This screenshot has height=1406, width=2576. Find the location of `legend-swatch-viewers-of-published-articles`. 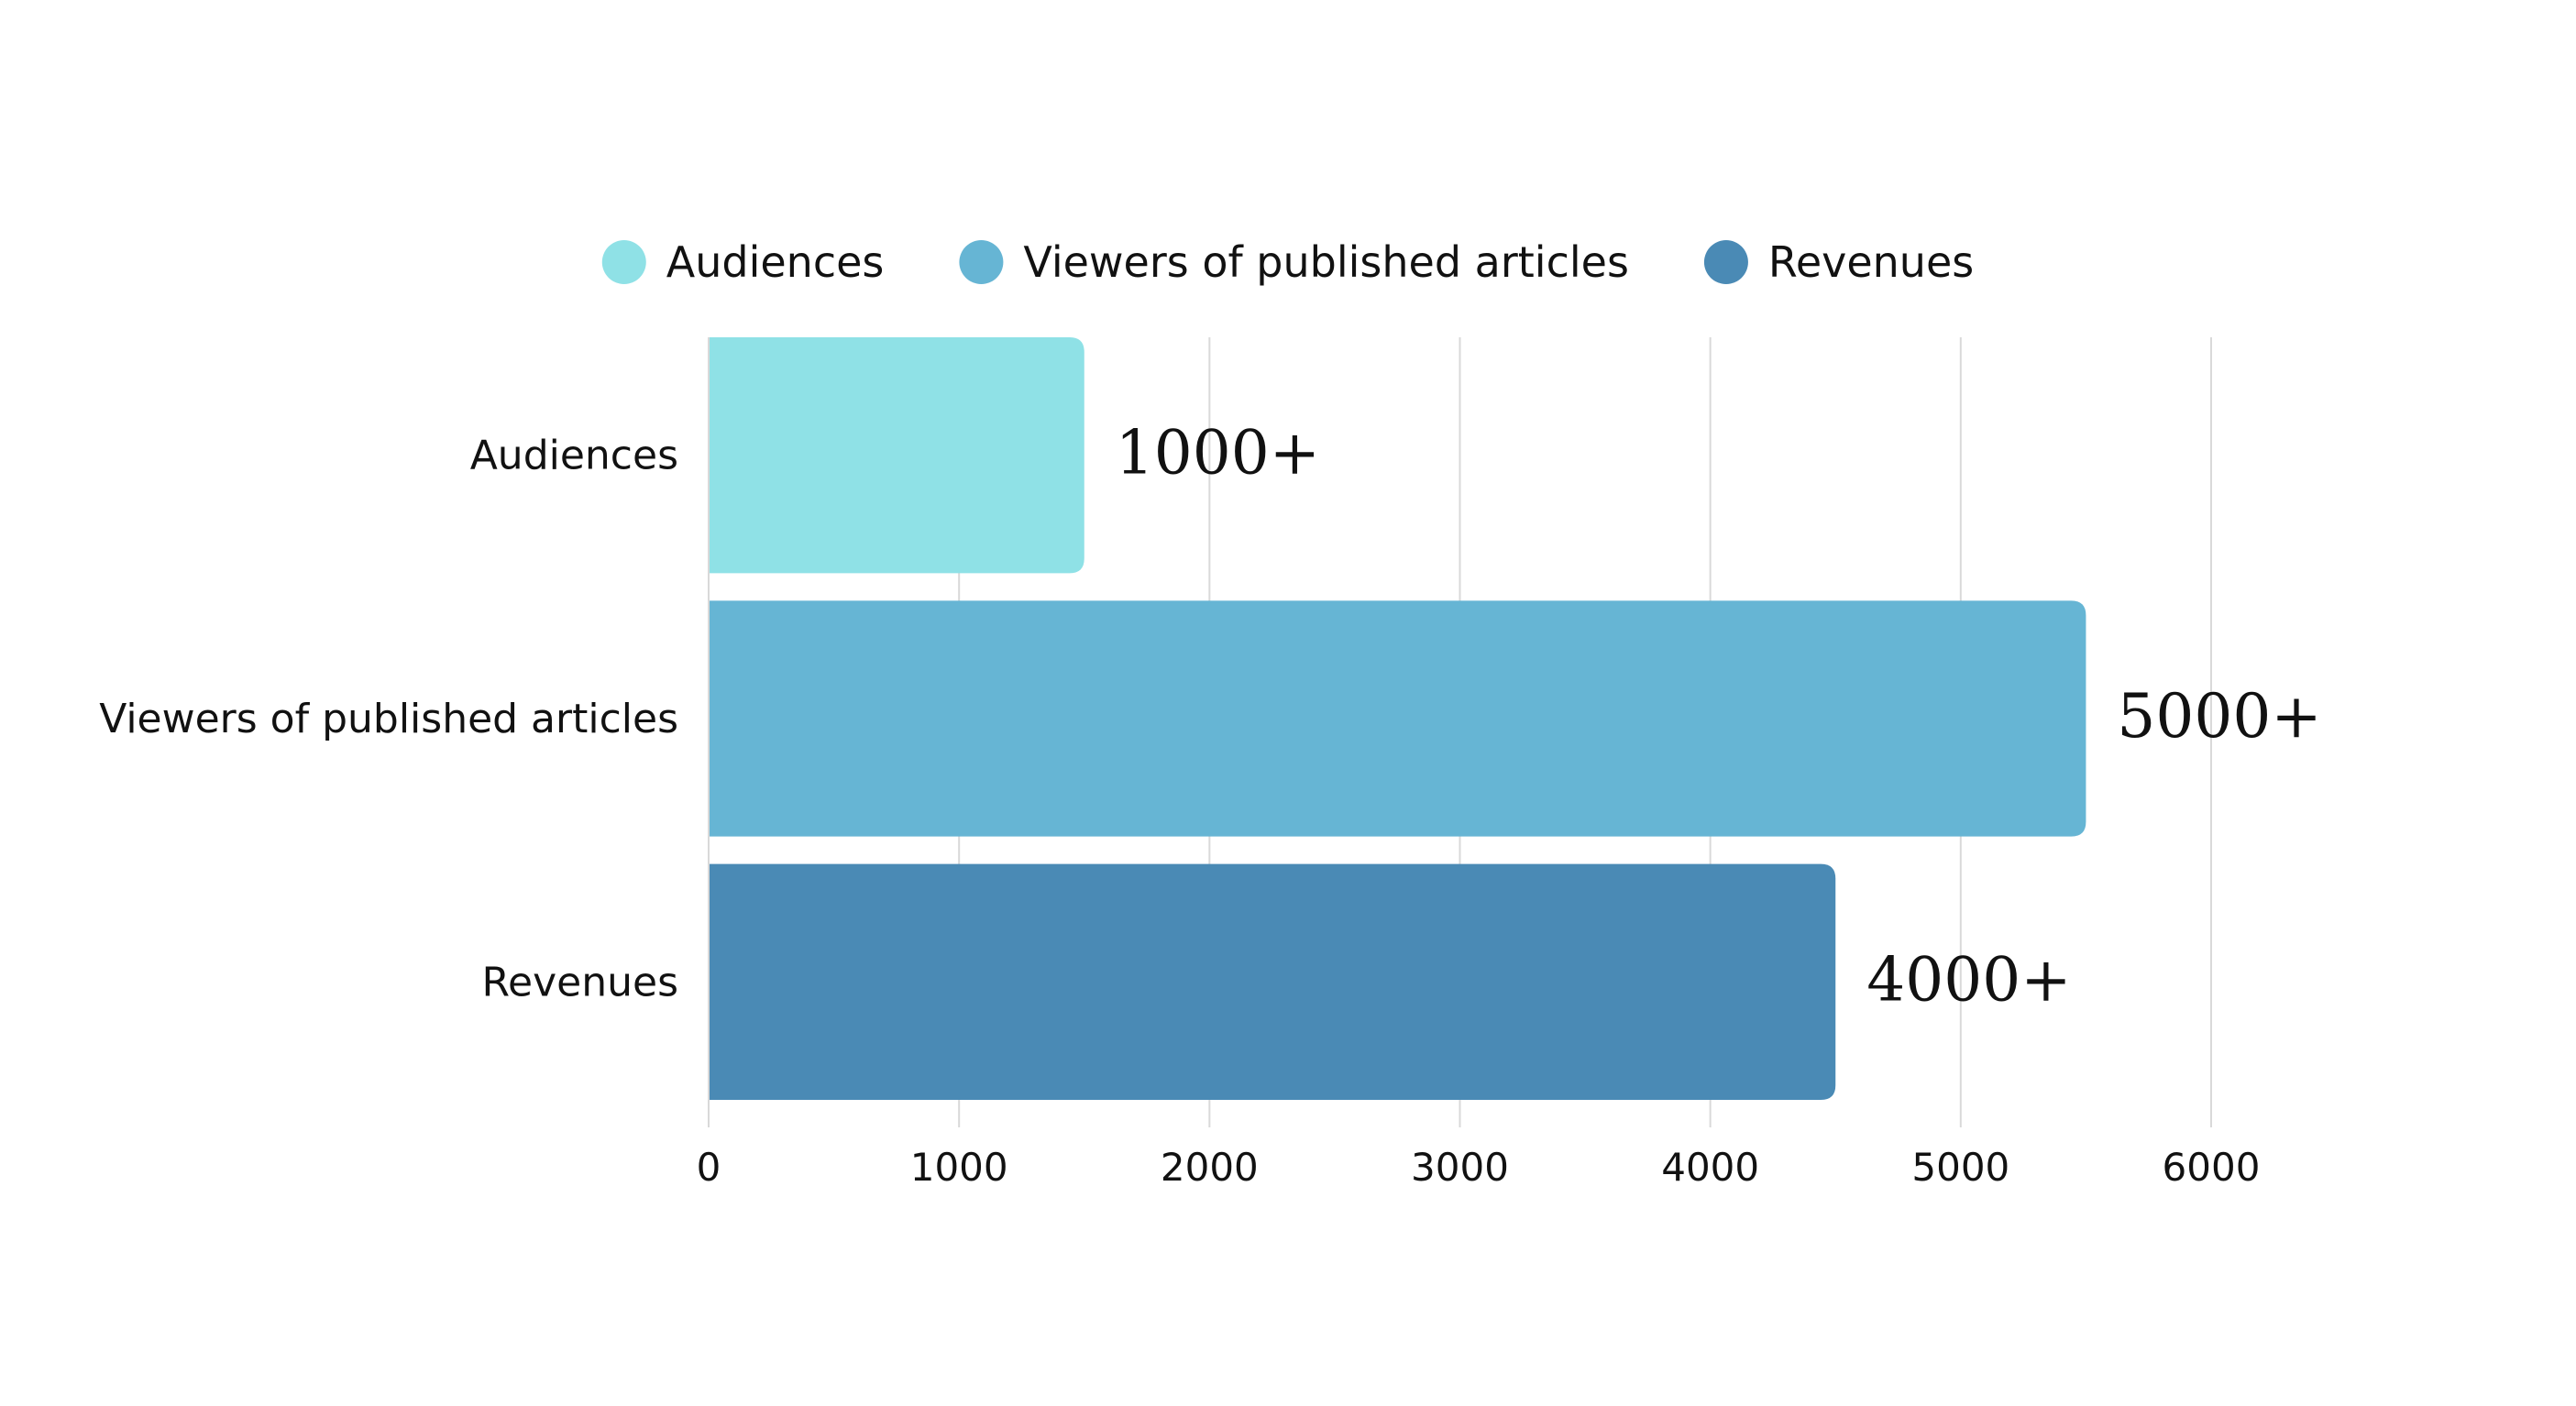

legend-swatch-viewers-of-published-articles is located at coordinates (981, 262).